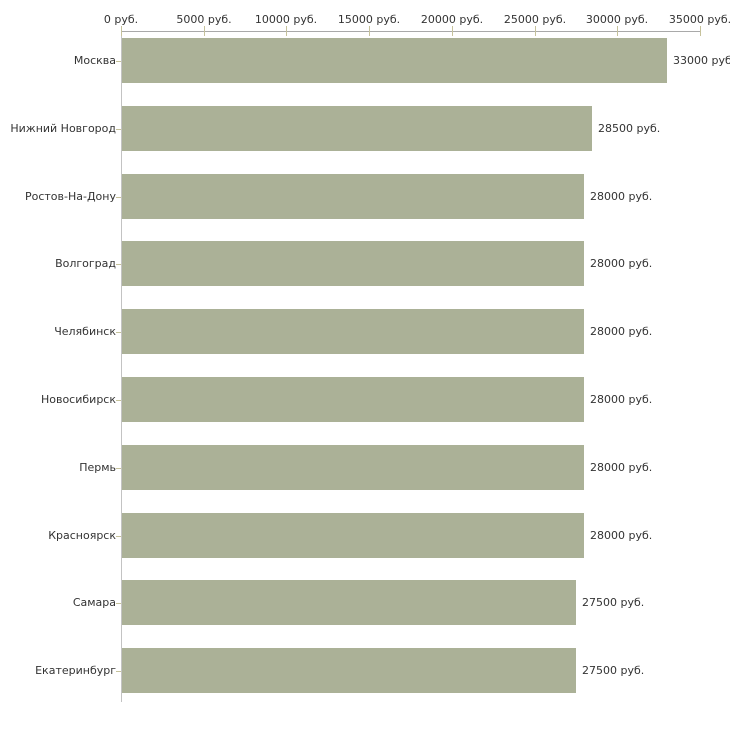 The width and height of the screenshot is (730, 730). What do you see at coordinates (85, 331) in the screenshot?
I see `category-label: Челябинск` at bounding box center [85, 331].